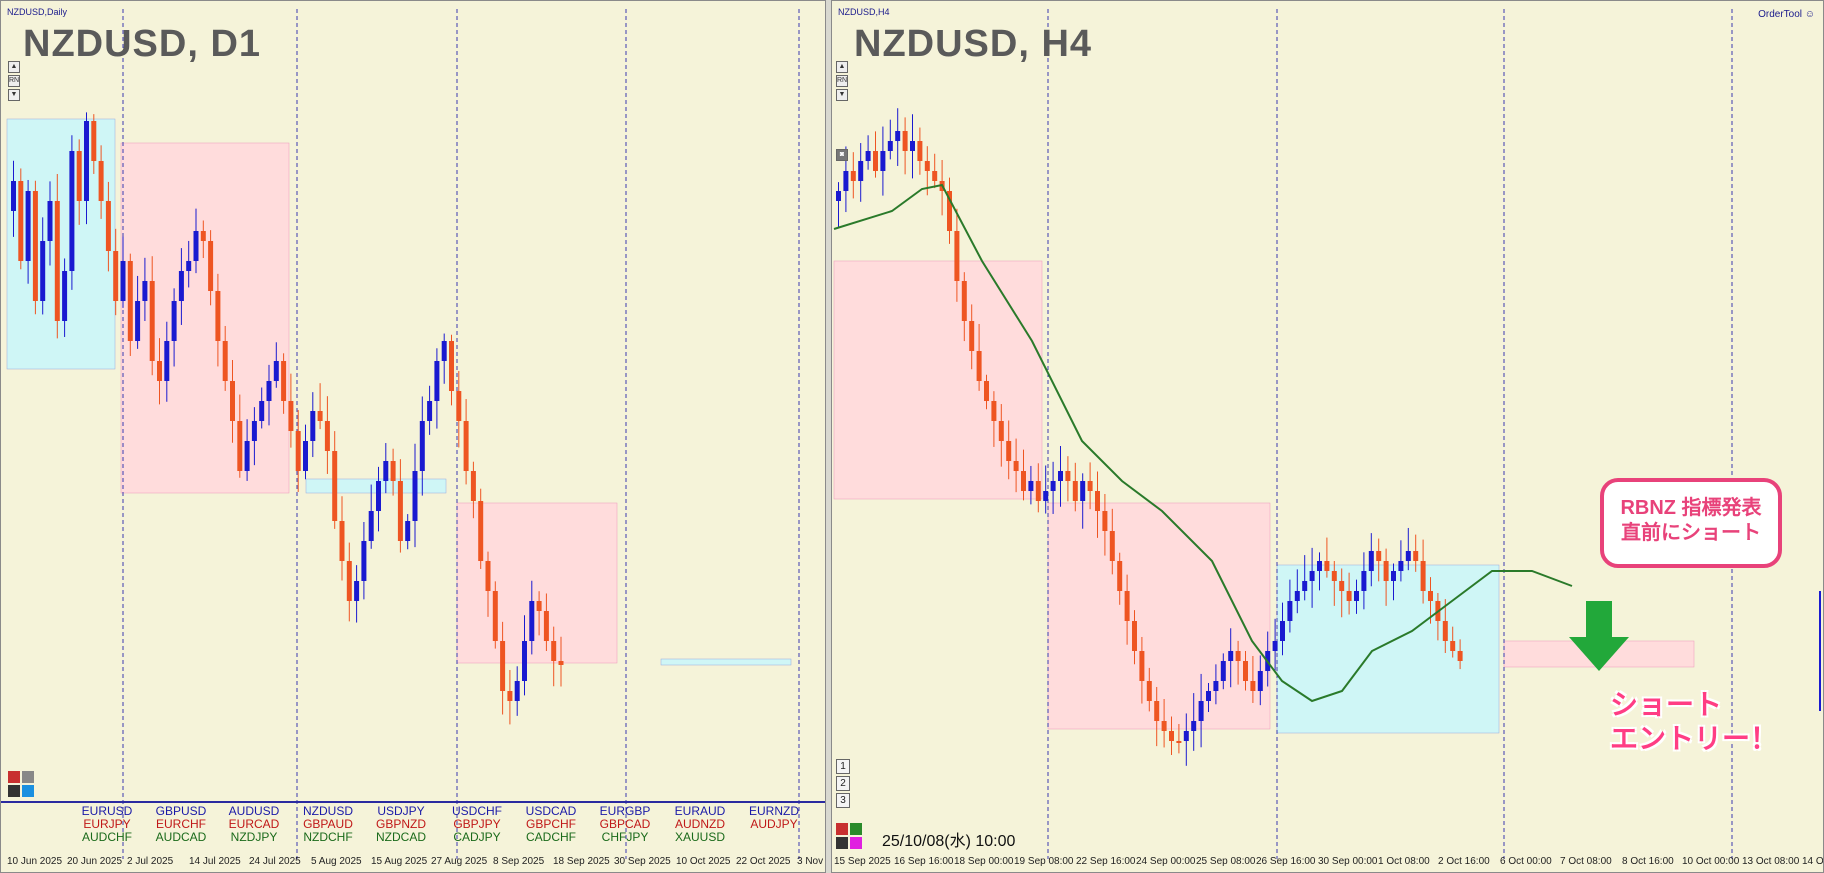 This screenshot has width=1824, height=873. I want to click on symbol-link: GBPNZD, so click(400, 824).